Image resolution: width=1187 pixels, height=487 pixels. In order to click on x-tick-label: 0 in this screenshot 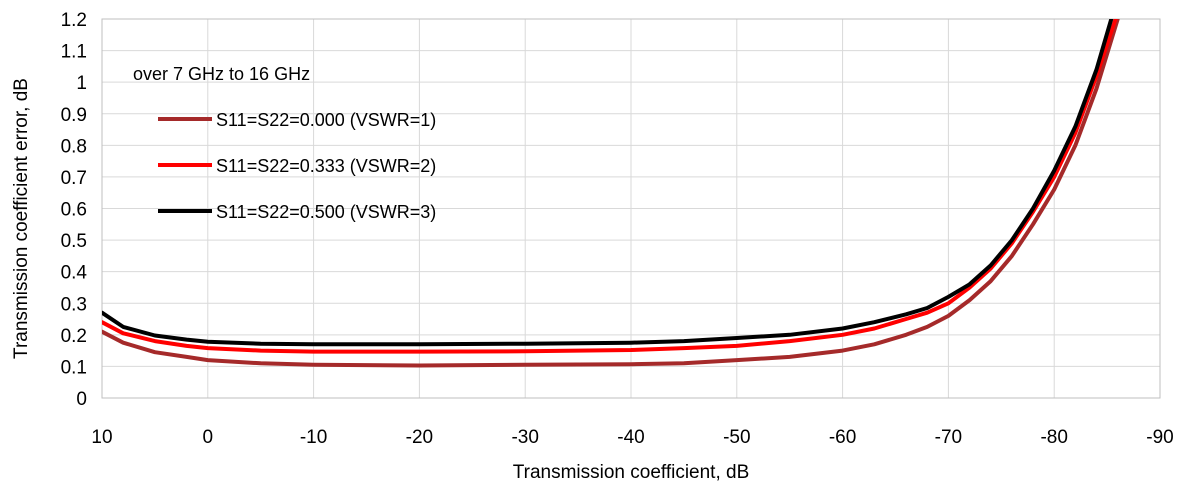, I will do `click(208, 437)`.